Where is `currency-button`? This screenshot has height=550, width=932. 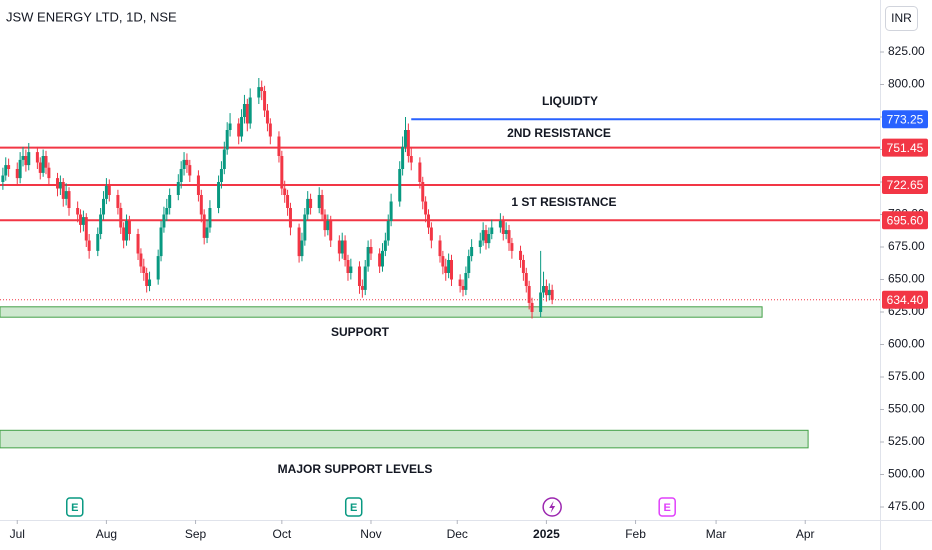 currency-button is located at coordinates (901, 18).